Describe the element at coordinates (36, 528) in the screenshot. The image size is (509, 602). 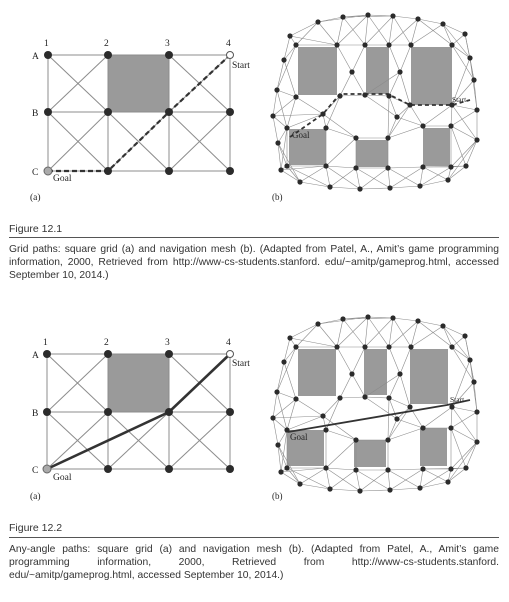
I see `figure-12-2-title: Figure 12.2` at that location.